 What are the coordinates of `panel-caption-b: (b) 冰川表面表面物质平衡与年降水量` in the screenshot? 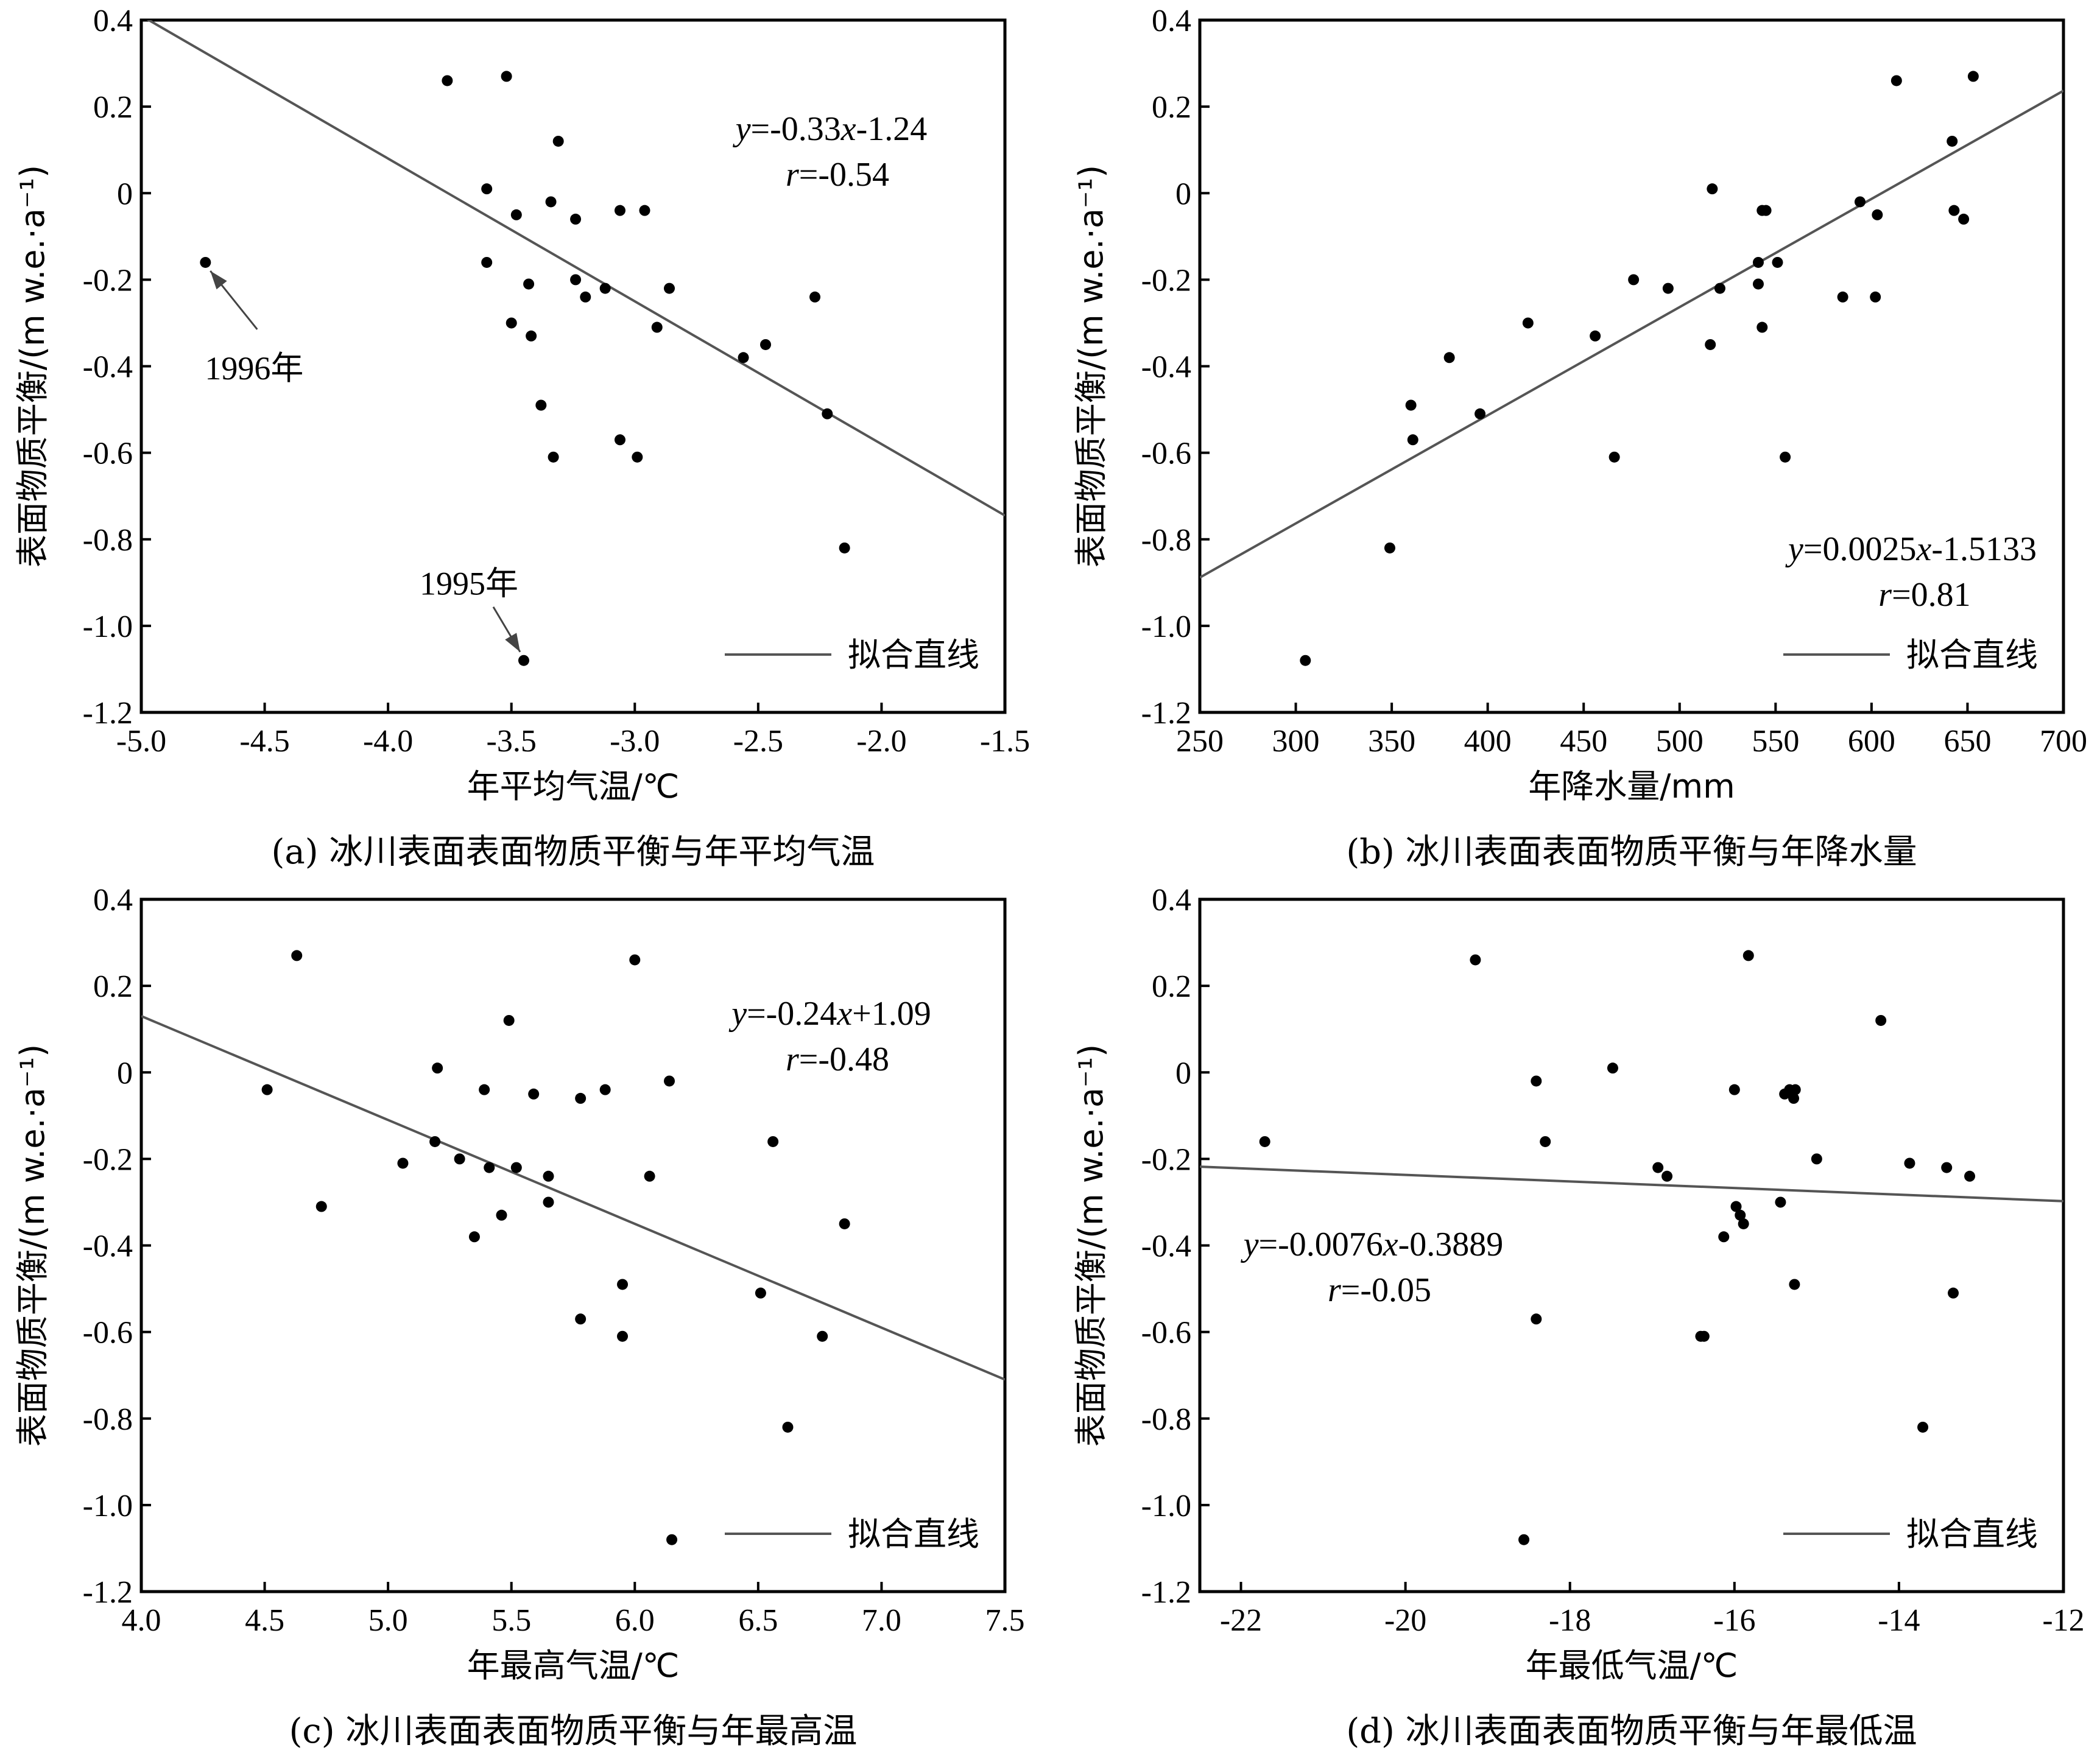 It's located at (1631, 852).